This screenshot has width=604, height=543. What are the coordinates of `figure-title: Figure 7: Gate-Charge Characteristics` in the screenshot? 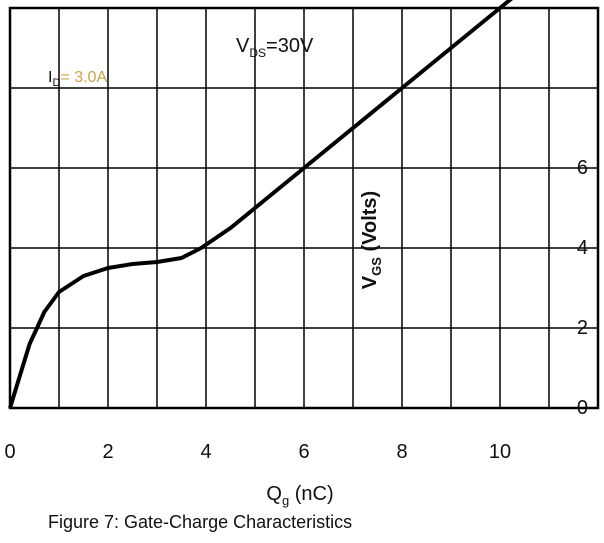 It's located at (200, 522).